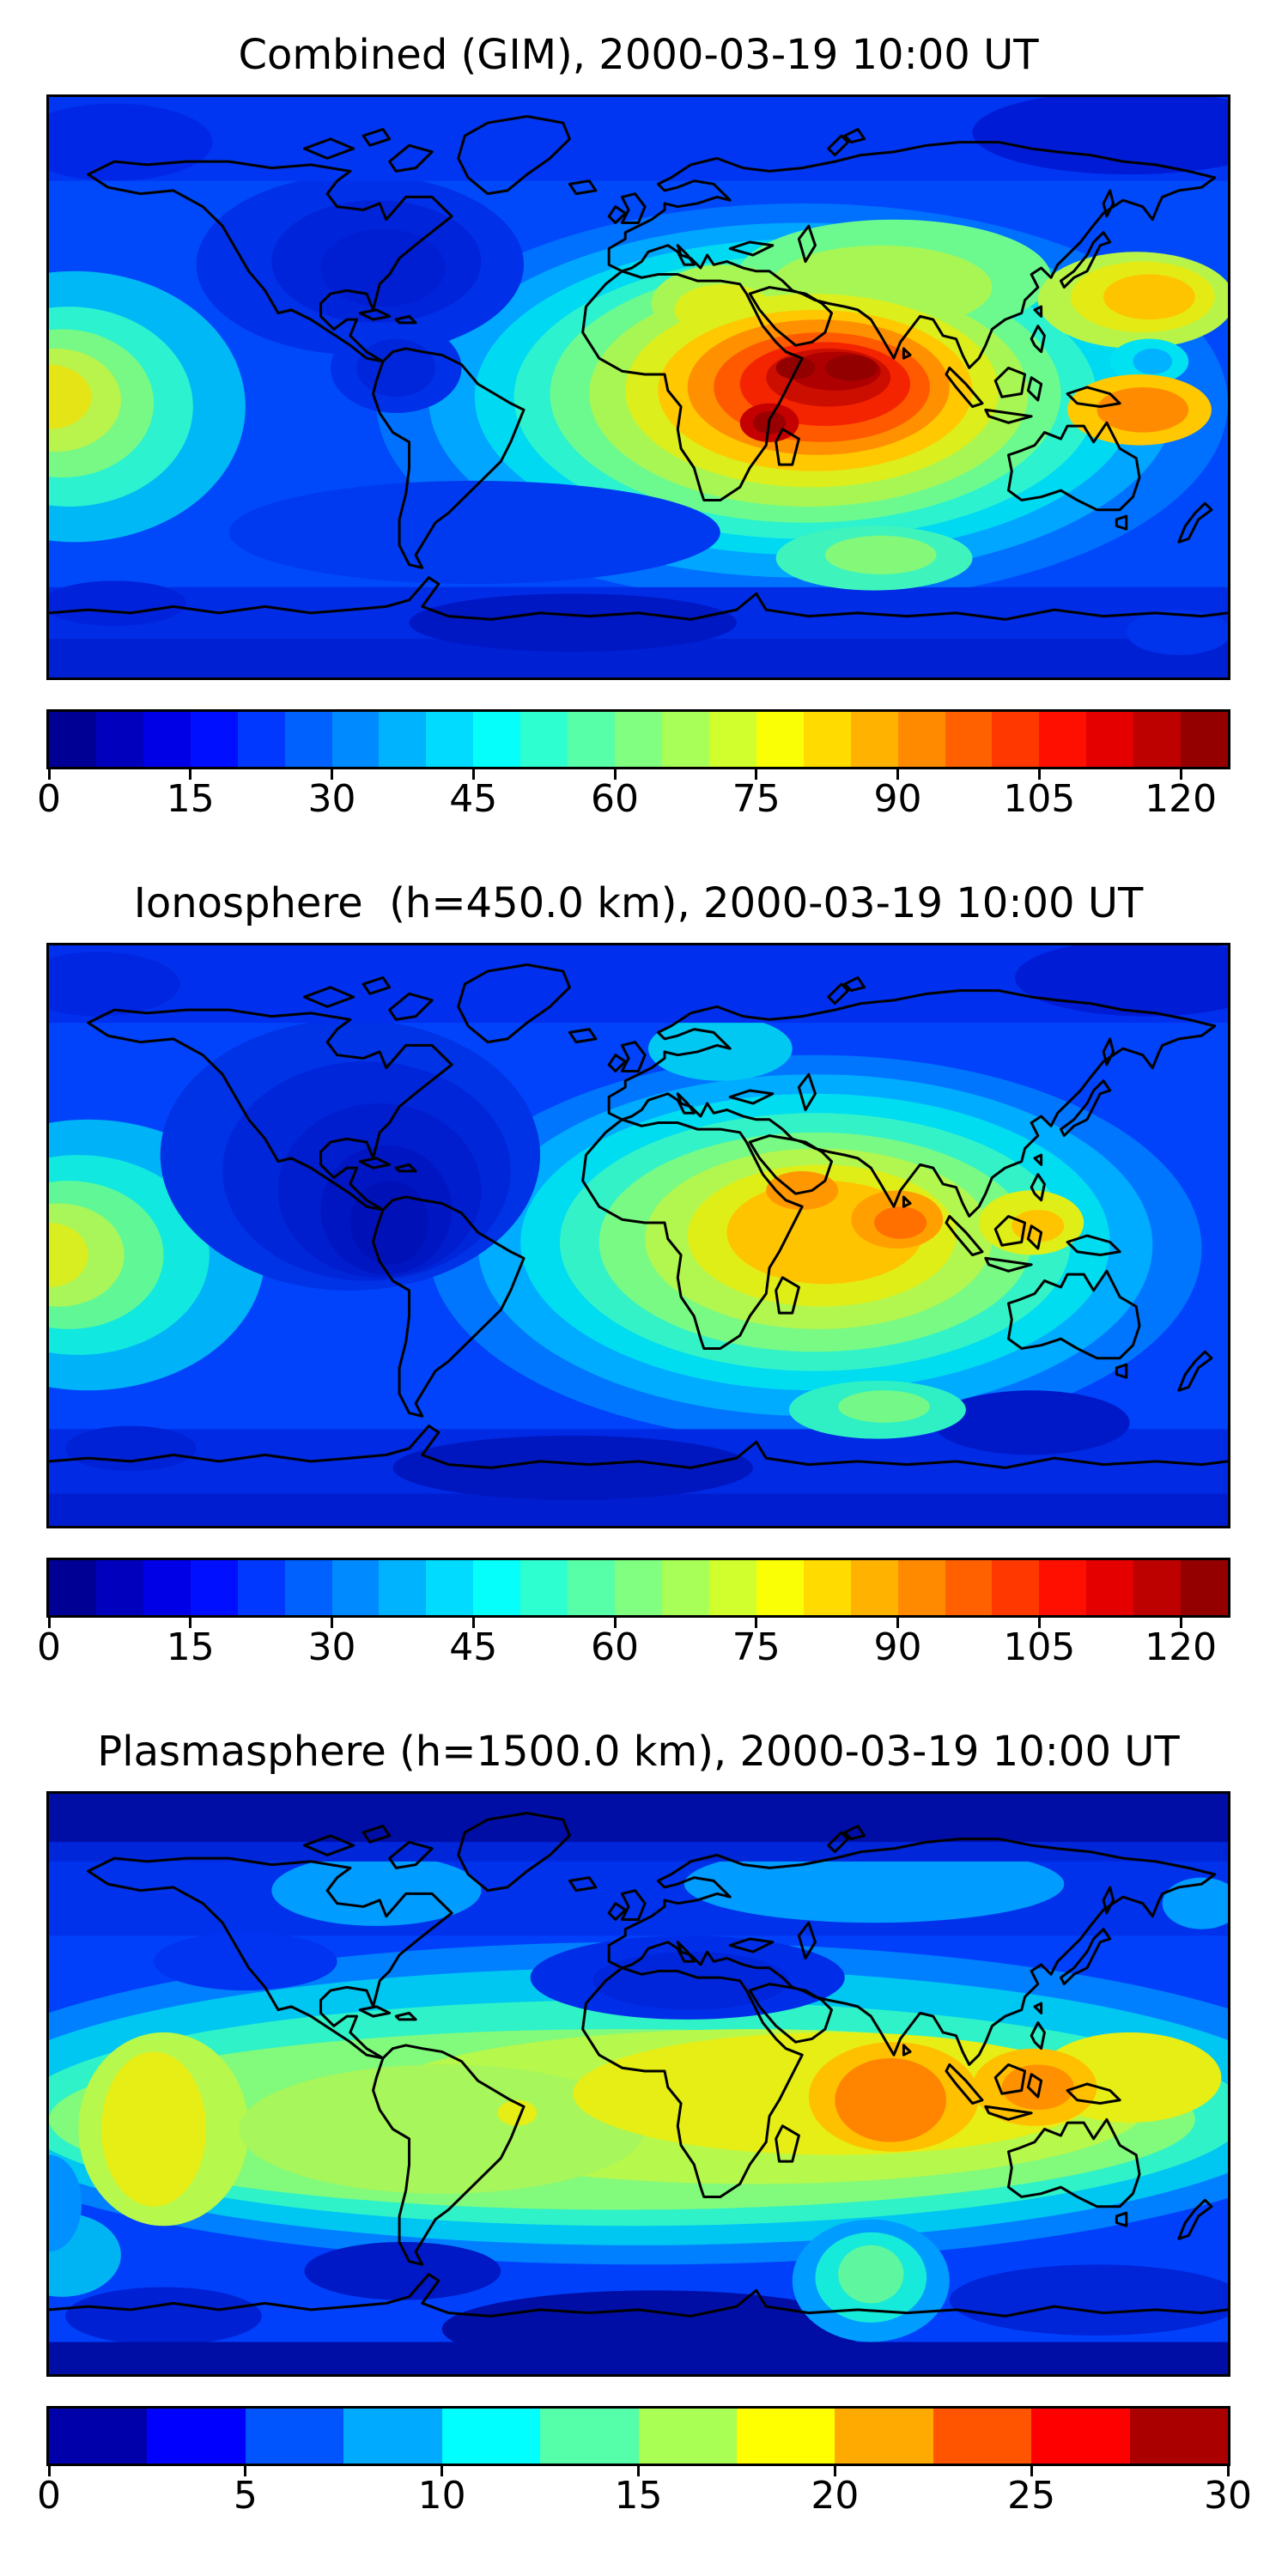 This screenshot has width=1288, height=2576. I want to click on colorbar-labels-ionosphere: 0 15 30 45 60 75 90 105 120, so click(632, 1649).